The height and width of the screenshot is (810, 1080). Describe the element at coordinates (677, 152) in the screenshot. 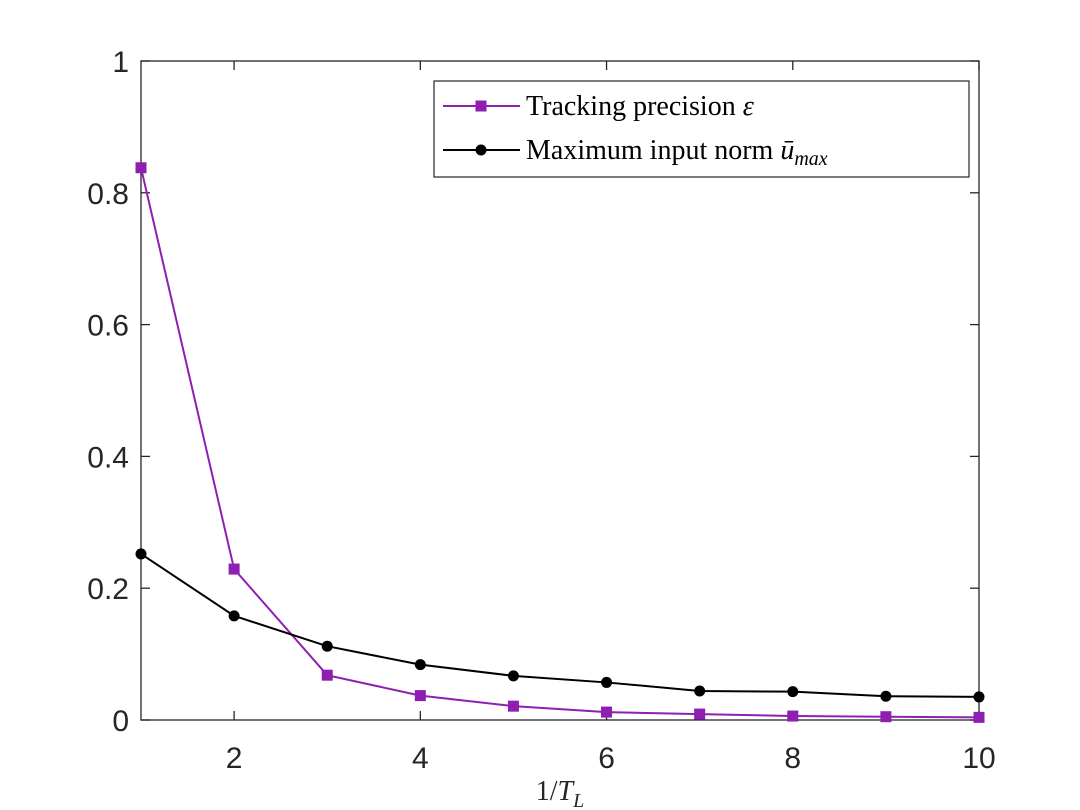

I see `legend-label-maximum-input-norm: Maximum input norm ūmax` at that location.